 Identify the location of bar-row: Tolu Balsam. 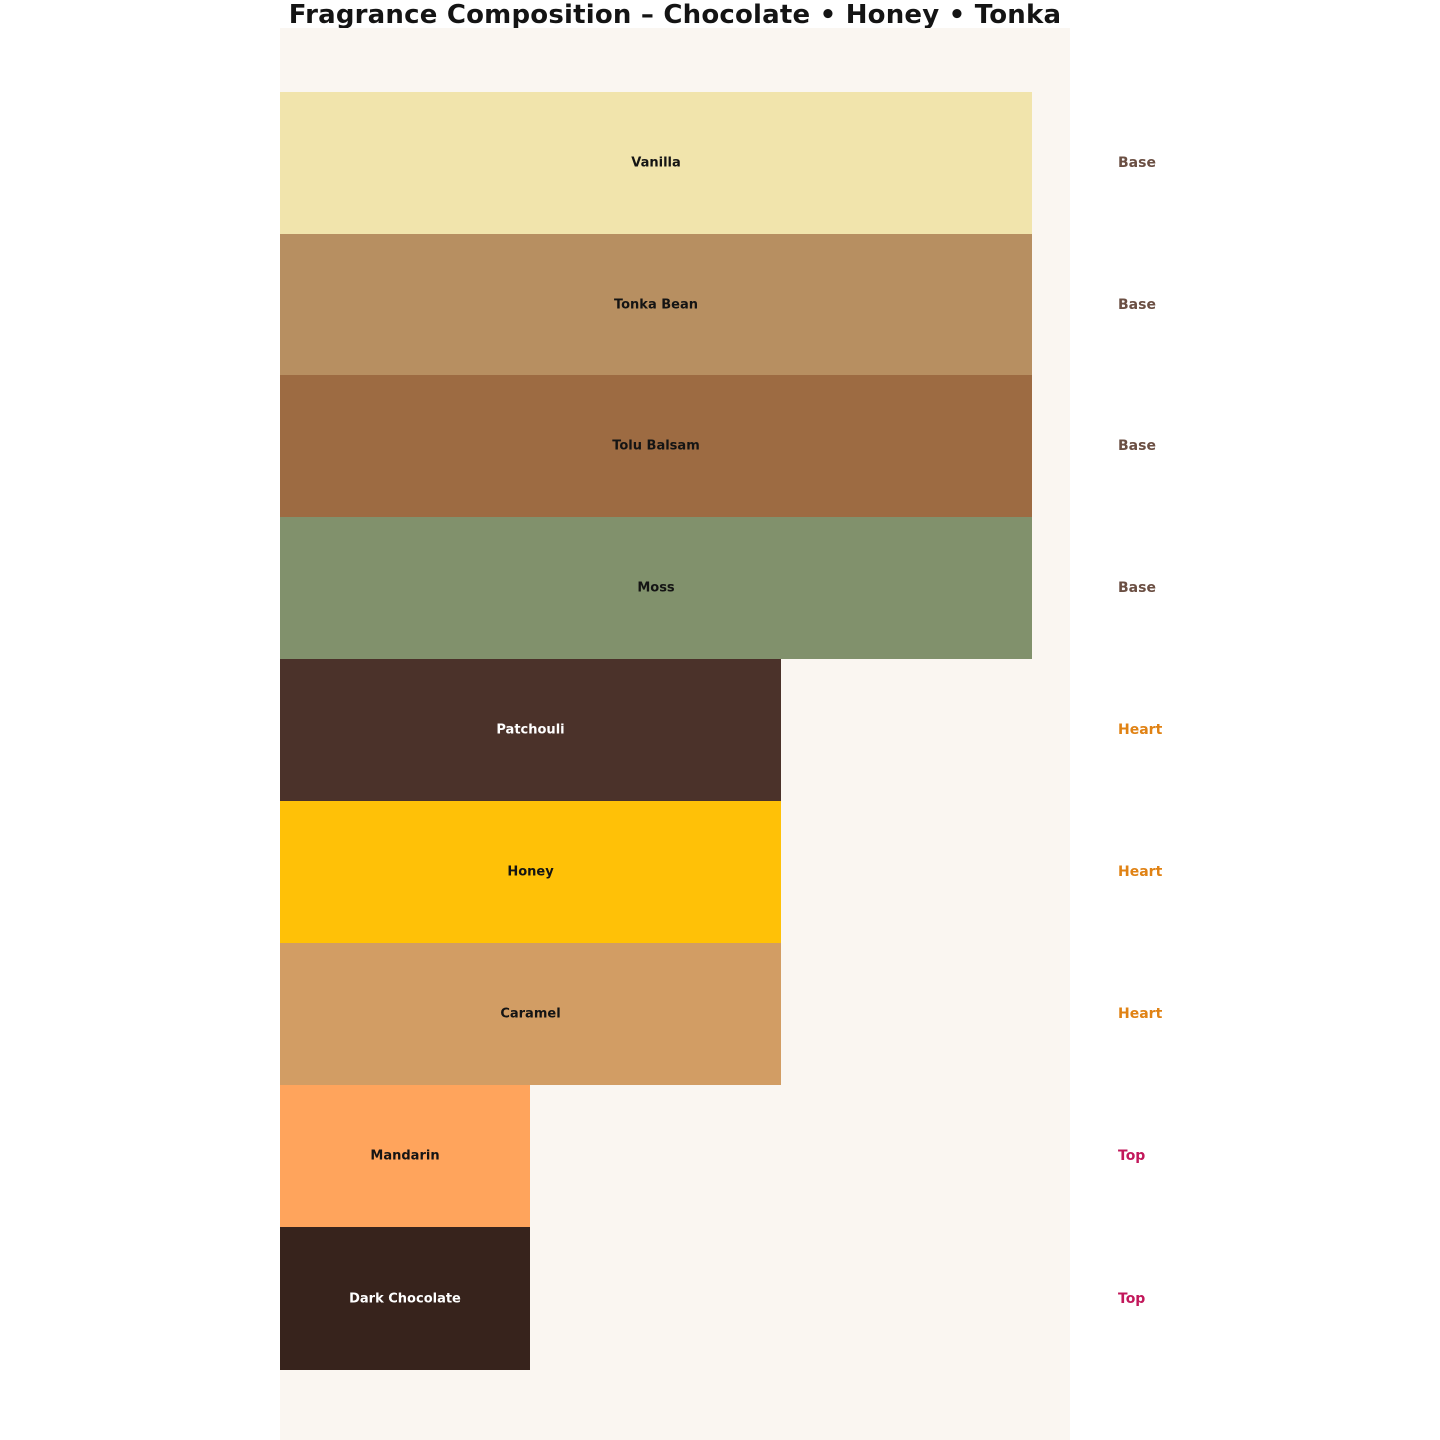
(656, 446).